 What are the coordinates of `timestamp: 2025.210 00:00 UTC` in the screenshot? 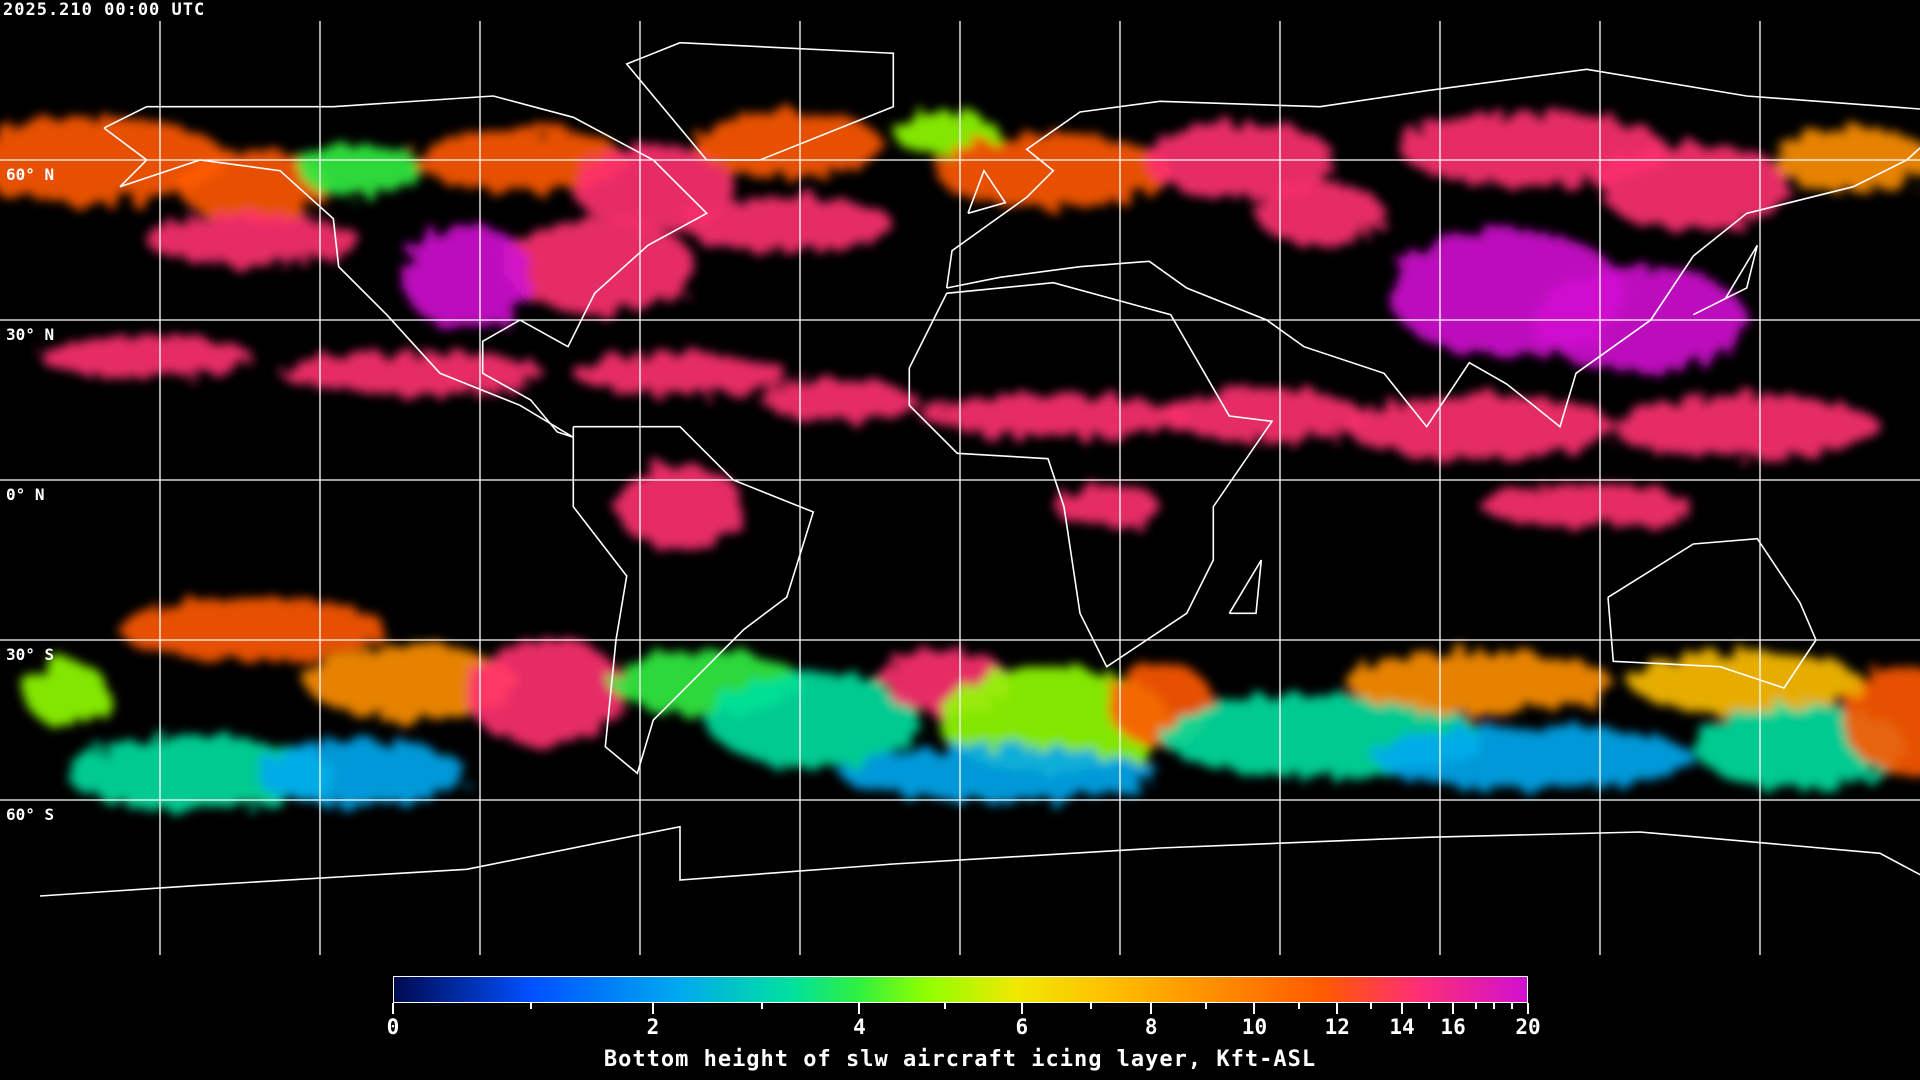 It's located at (104, 10).